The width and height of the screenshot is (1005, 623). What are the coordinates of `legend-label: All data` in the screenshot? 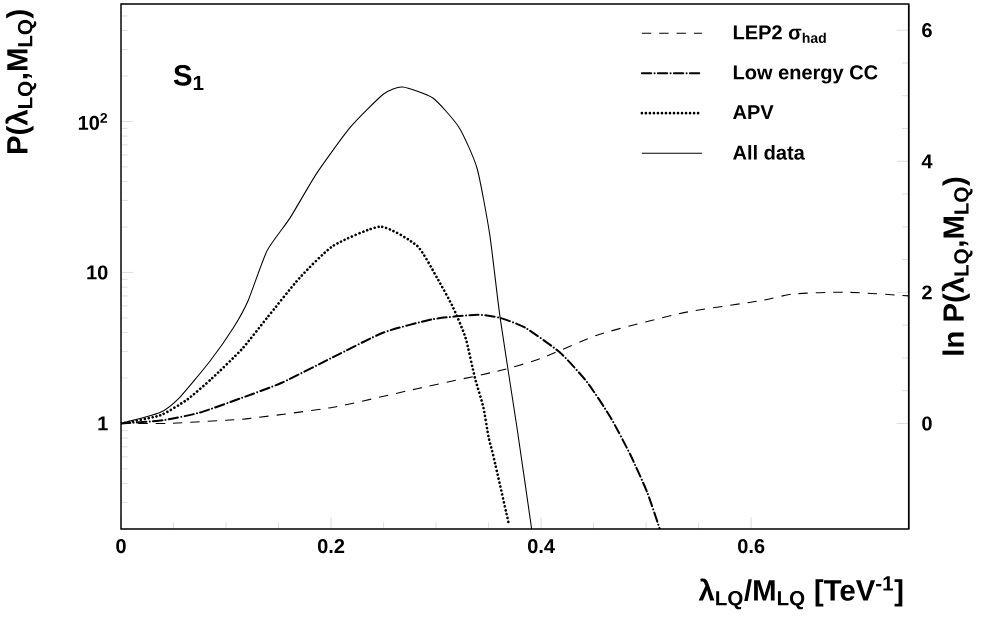 It's located at (769, 152).